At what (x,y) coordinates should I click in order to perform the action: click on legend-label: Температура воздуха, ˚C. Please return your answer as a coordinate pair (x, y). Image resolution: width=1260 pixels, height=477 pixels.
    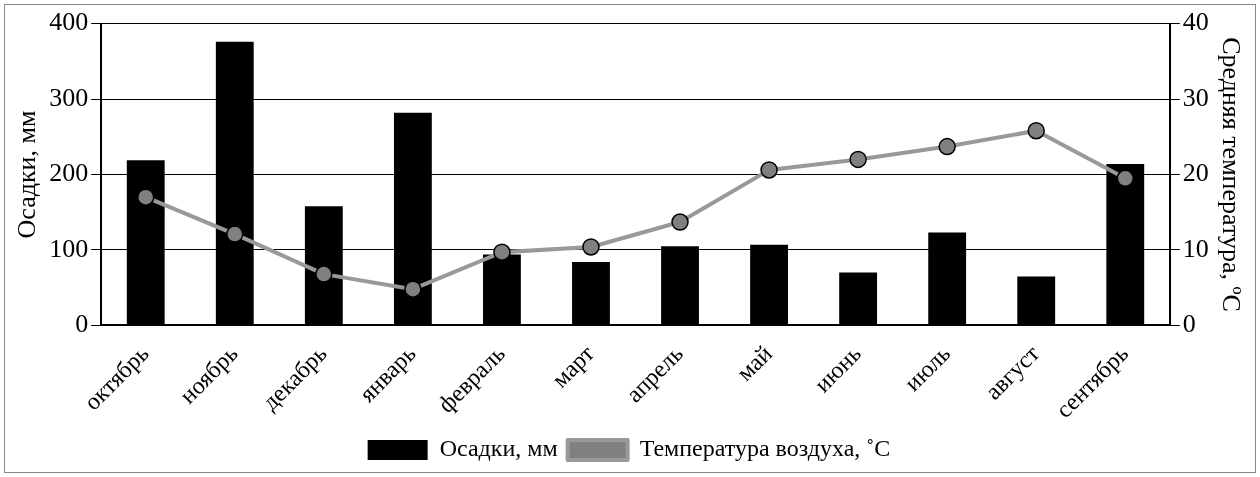
    Looking at the image, I should click on (765, 448).